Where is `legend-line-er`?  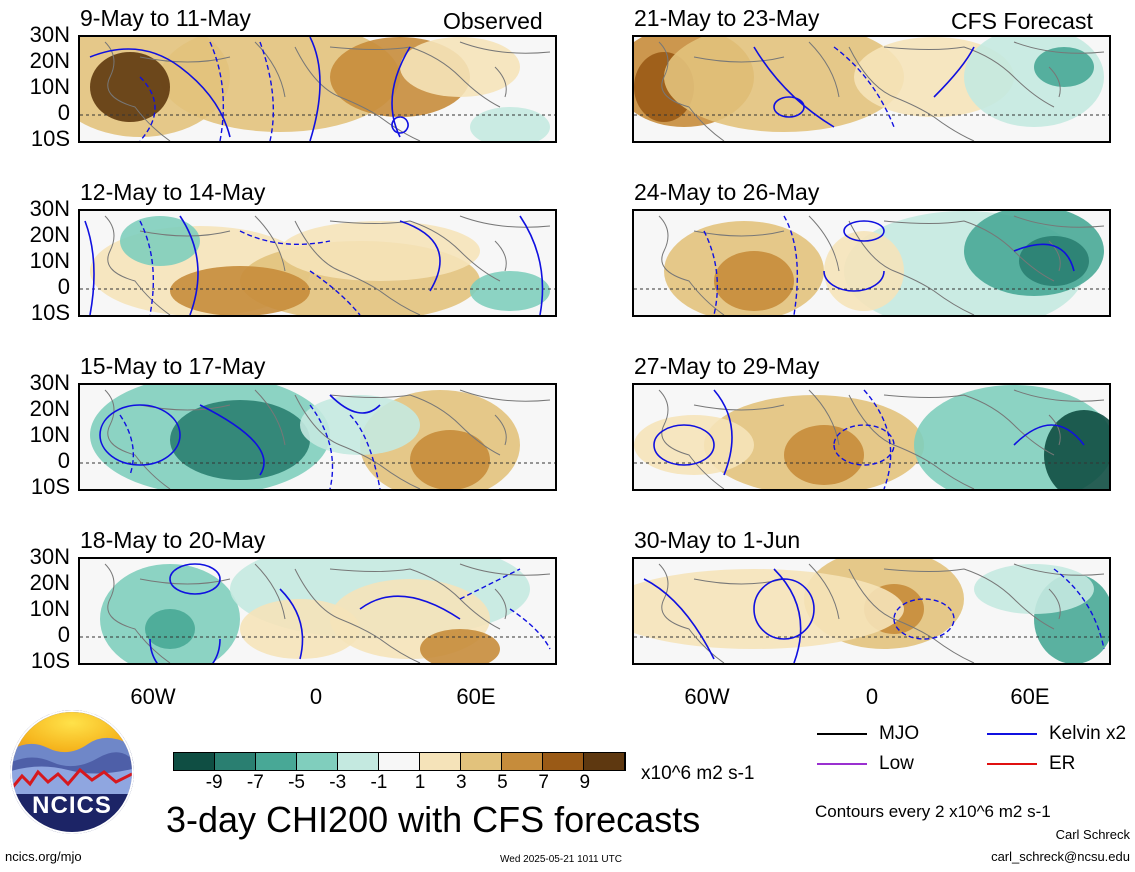 legend-line-er is located at coordinates (1012, 764).